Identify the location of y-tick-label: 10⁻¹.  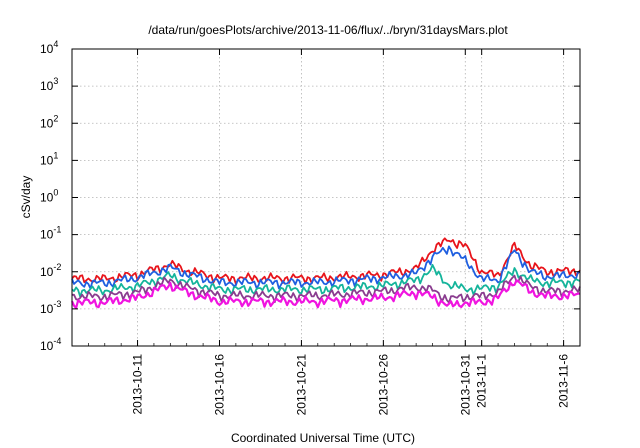
(50, 233).